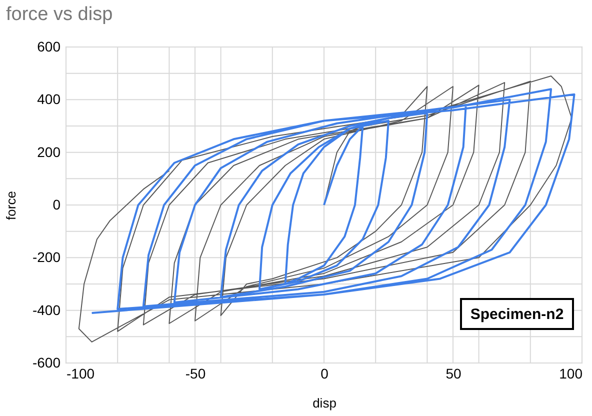 The height and width of the screenshot is (416, 592). Describe the element at coordinates (49, 46) in the screenshot. I see `y-tick-label: 600` at that location.